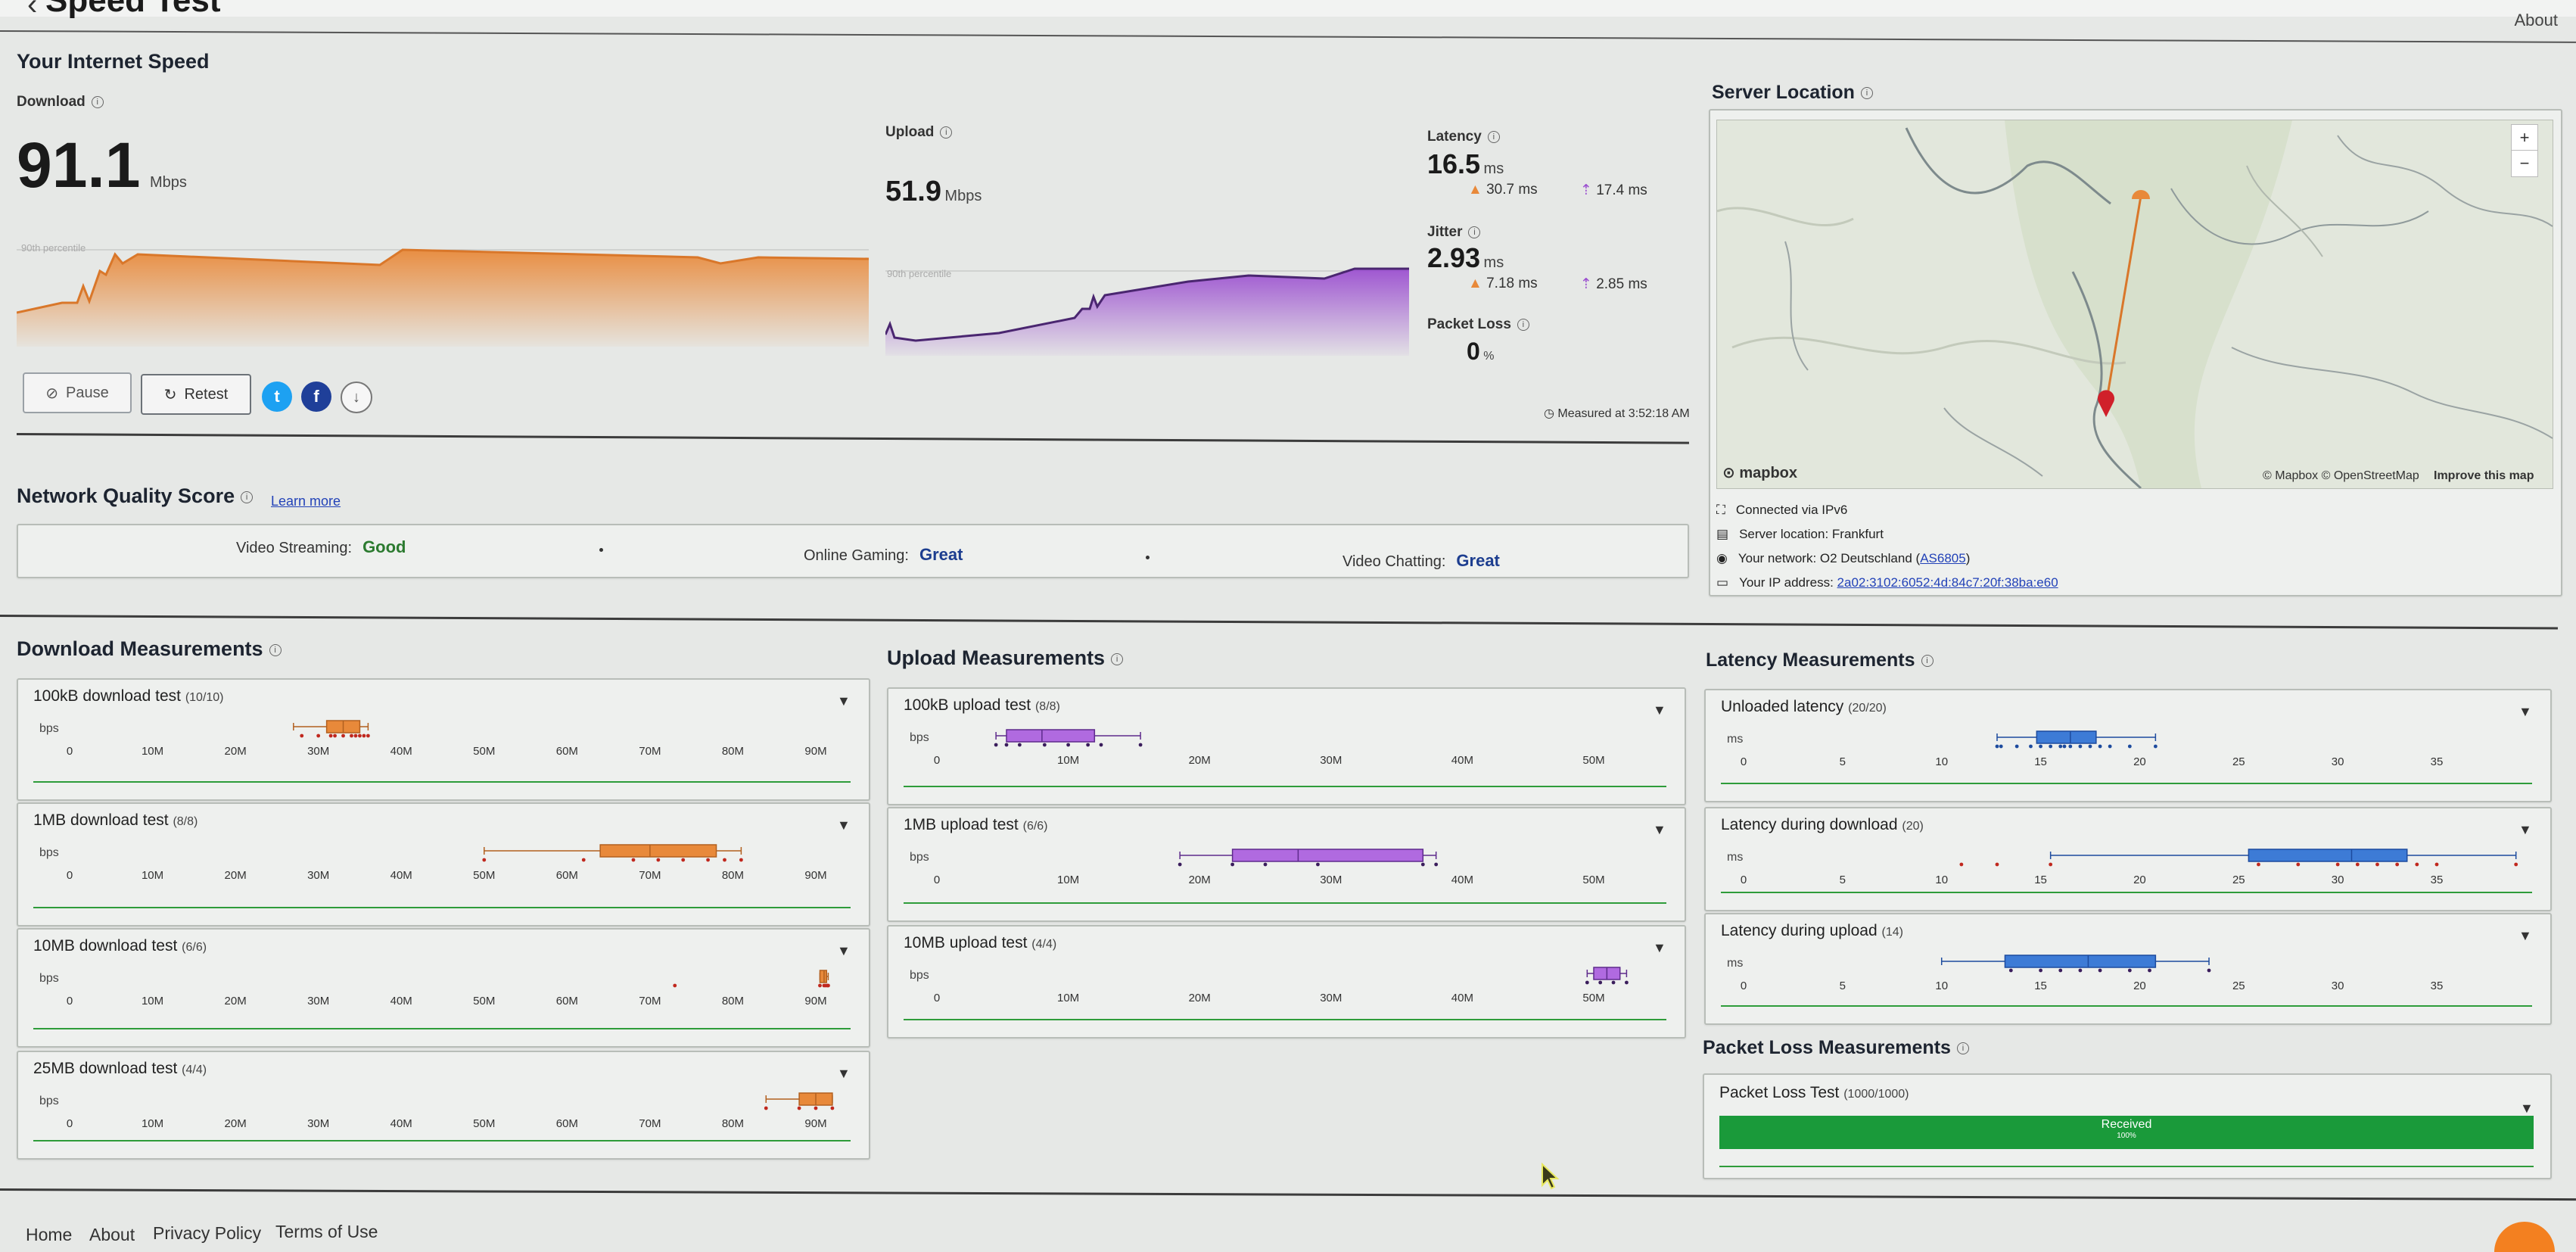  I want to click on measurement-test-title: 1MB upload test (6/6), so click(976, 824).